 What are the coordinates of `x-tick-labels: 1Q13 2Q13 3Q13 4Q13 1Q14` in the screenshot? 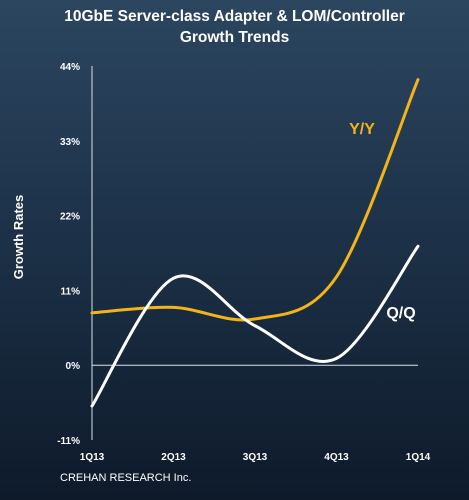 It's located at (255, 457).